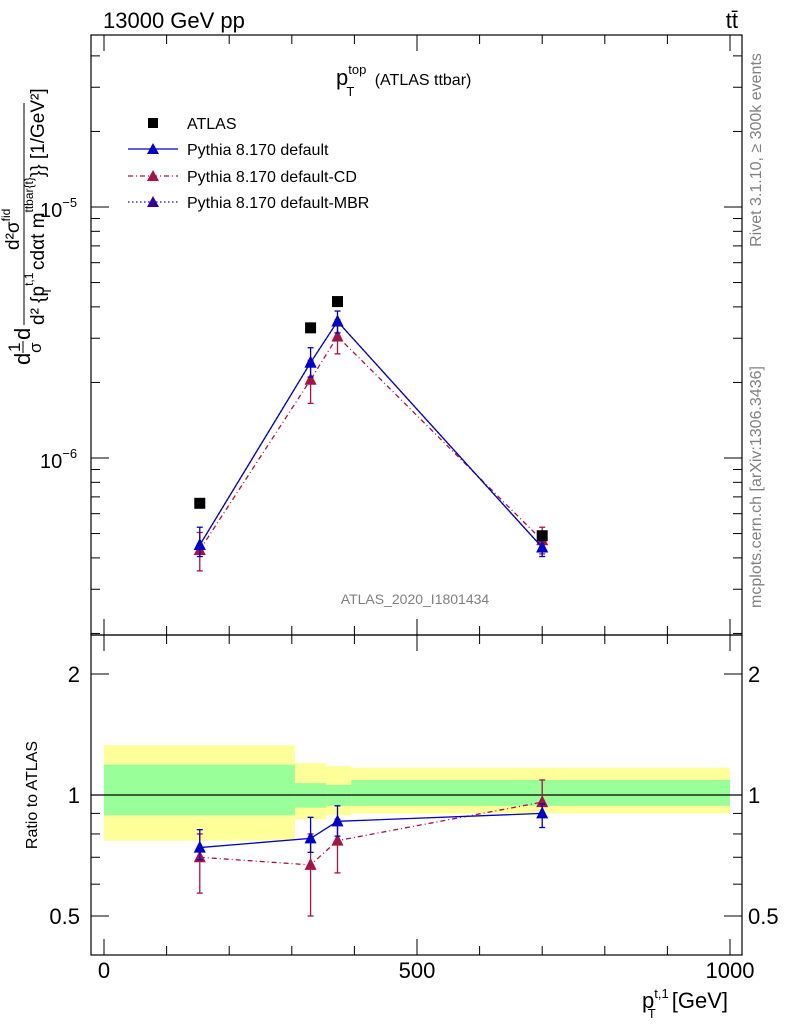 This screenshot has height=1024, width=786. I want to click on series-line-pythia-8-170-default-mbr, so click(371, 434).